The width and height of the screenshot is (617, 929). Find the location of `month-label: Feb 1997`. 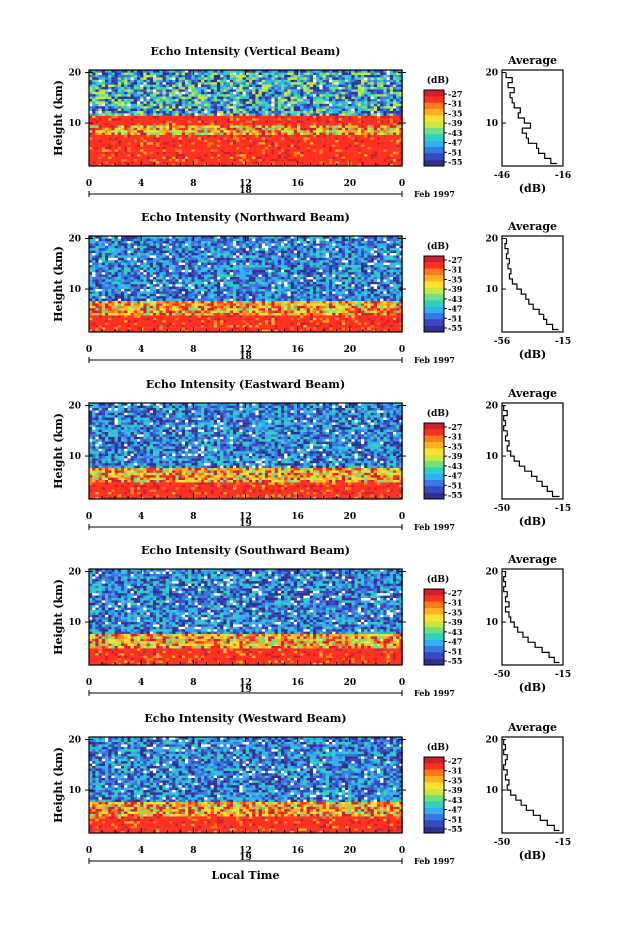

month-label: Feb 1997 is located at coordinates (434, 194).